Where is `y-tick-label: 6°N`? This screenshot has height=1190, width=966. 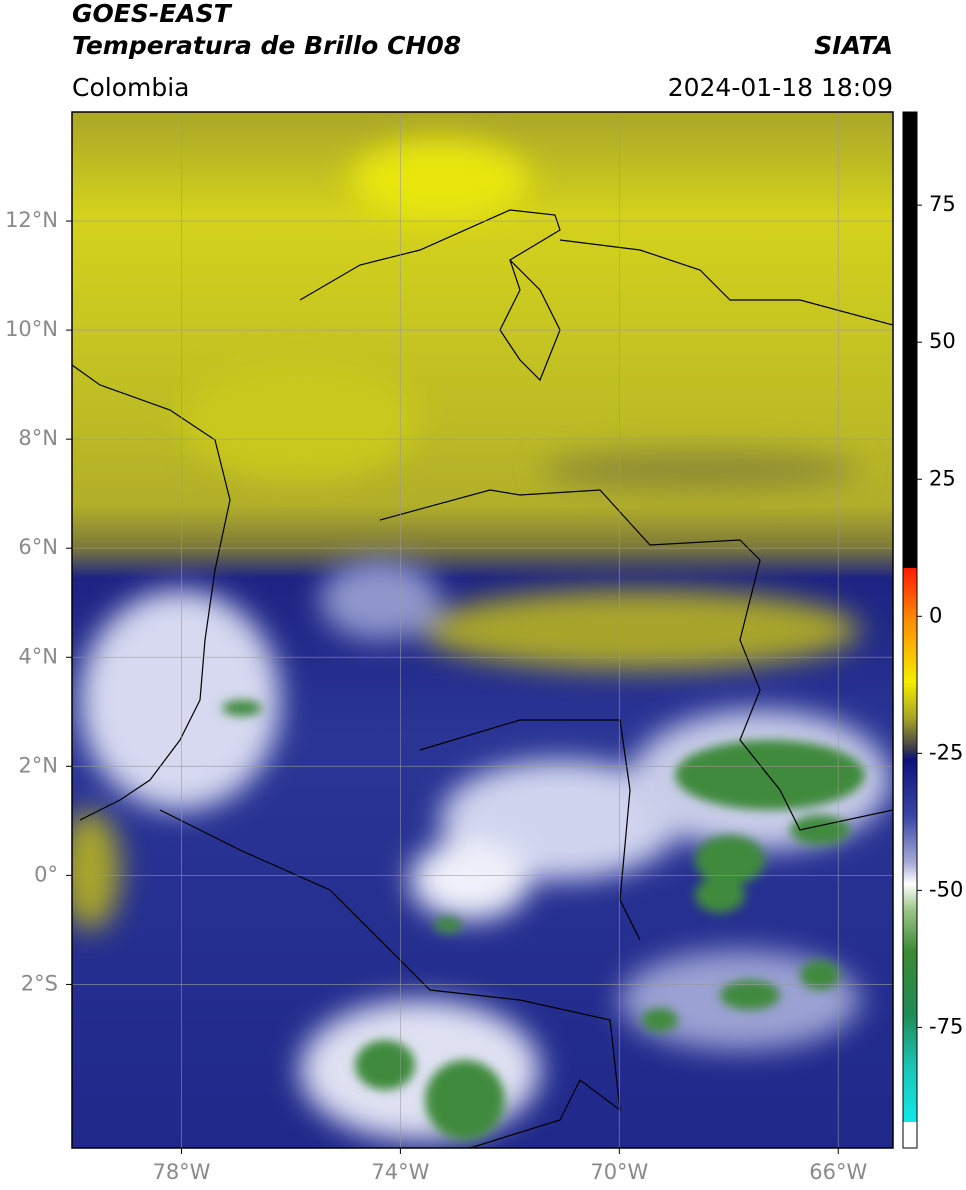 y-tick-label: 6°N is located at coordinates (38, 547).